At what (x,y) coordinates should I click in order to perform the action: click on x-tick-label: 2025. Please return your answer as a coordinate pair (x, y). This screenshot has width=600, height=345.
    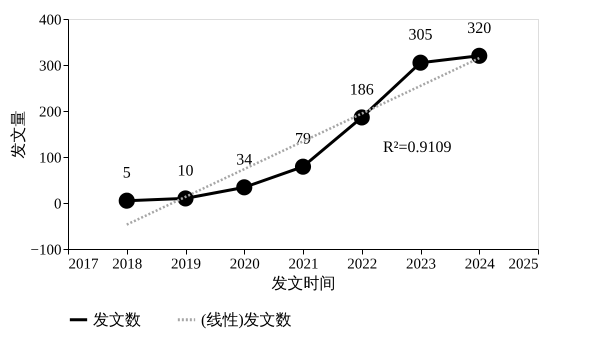
    Looking at the image, I should click on (523, 264).